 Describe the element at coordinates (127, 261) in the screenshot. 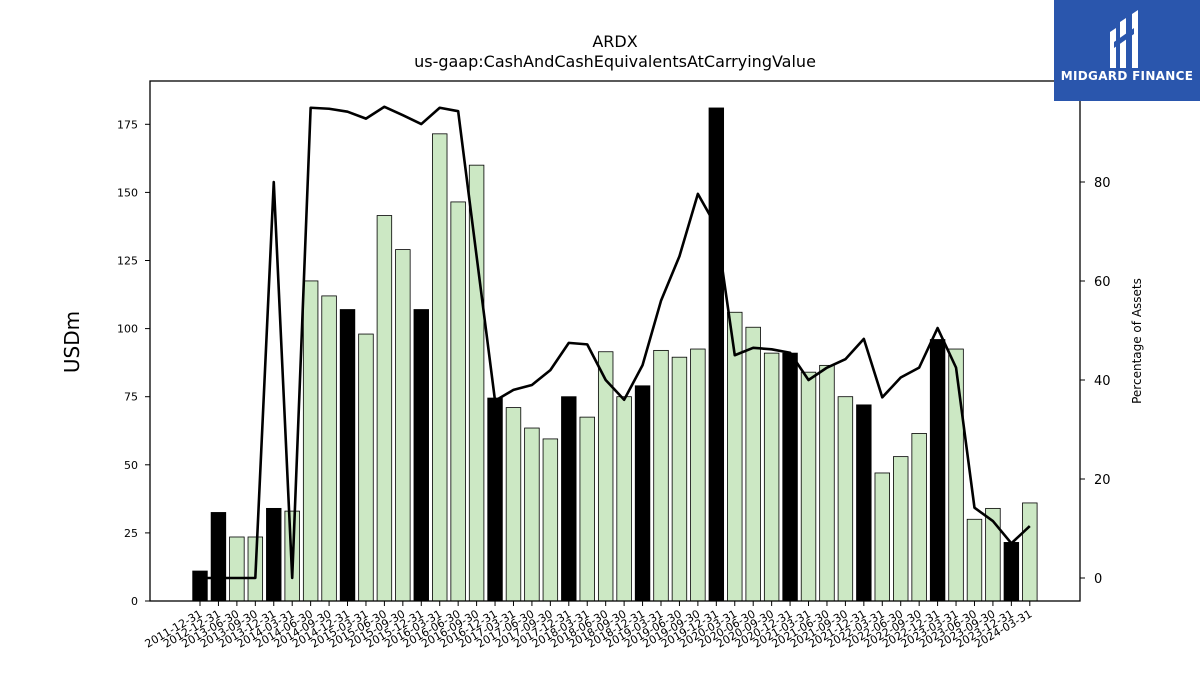

I see `y-tick-label: 125` at that location.